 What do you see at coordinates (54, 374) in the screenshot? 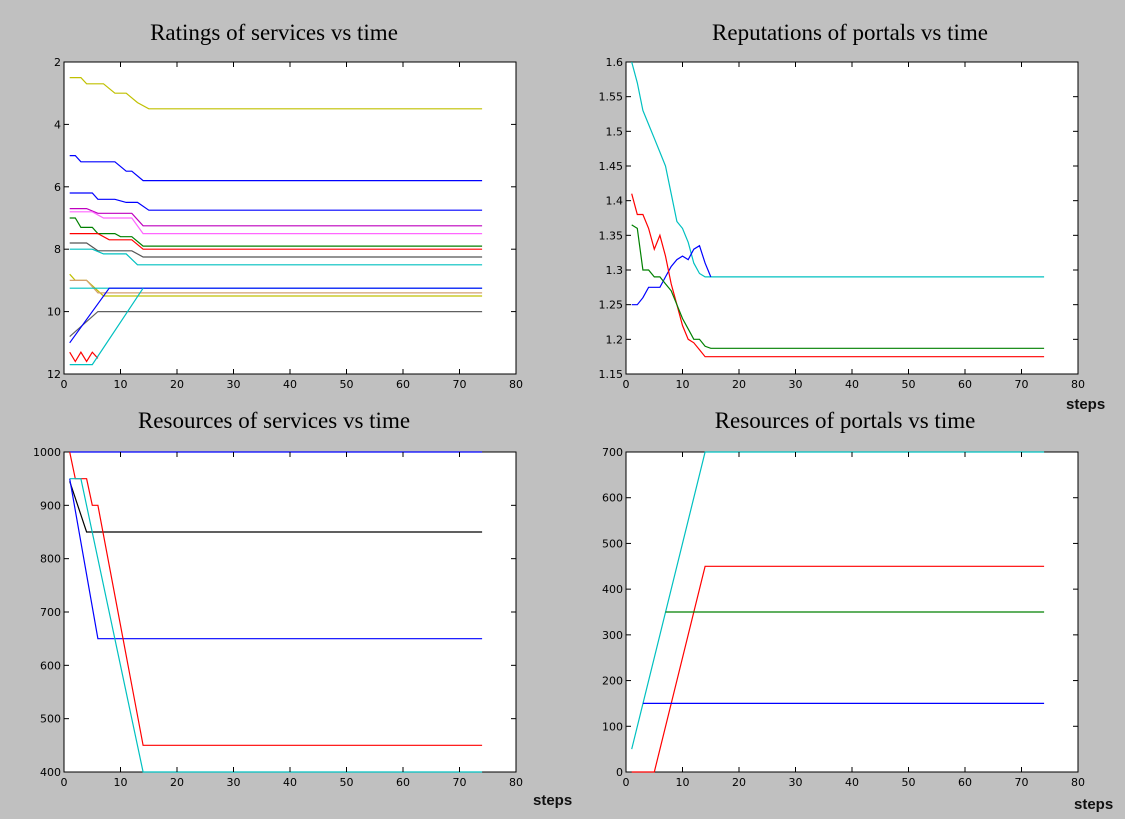
I see `y-tick-label: 12` at bounding box center [54, 374].